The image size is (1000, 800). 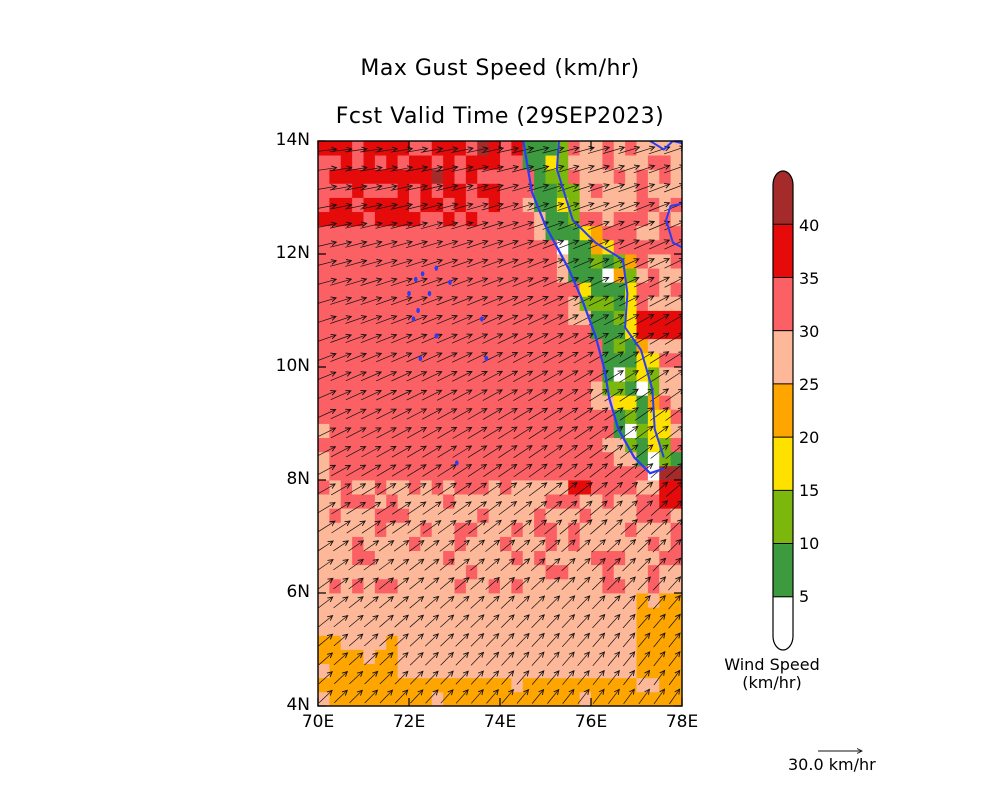 I want to click on colorbar-tick-label: 30, so click(x=809, y=331).